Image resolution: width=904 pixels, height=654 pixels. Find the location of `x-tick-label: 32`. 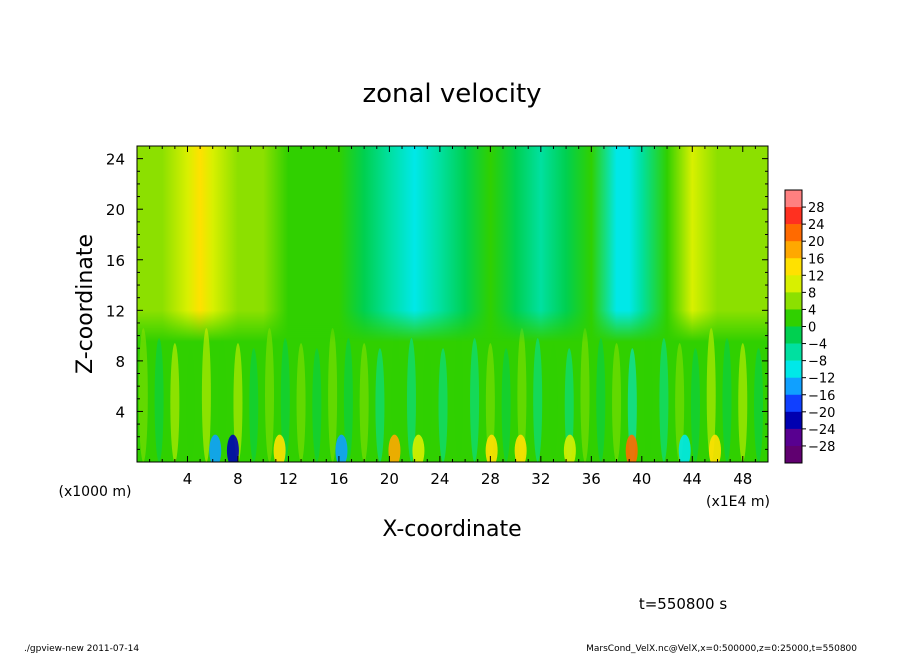

x-tick-label: 32 is located at coordinates (540, 479).